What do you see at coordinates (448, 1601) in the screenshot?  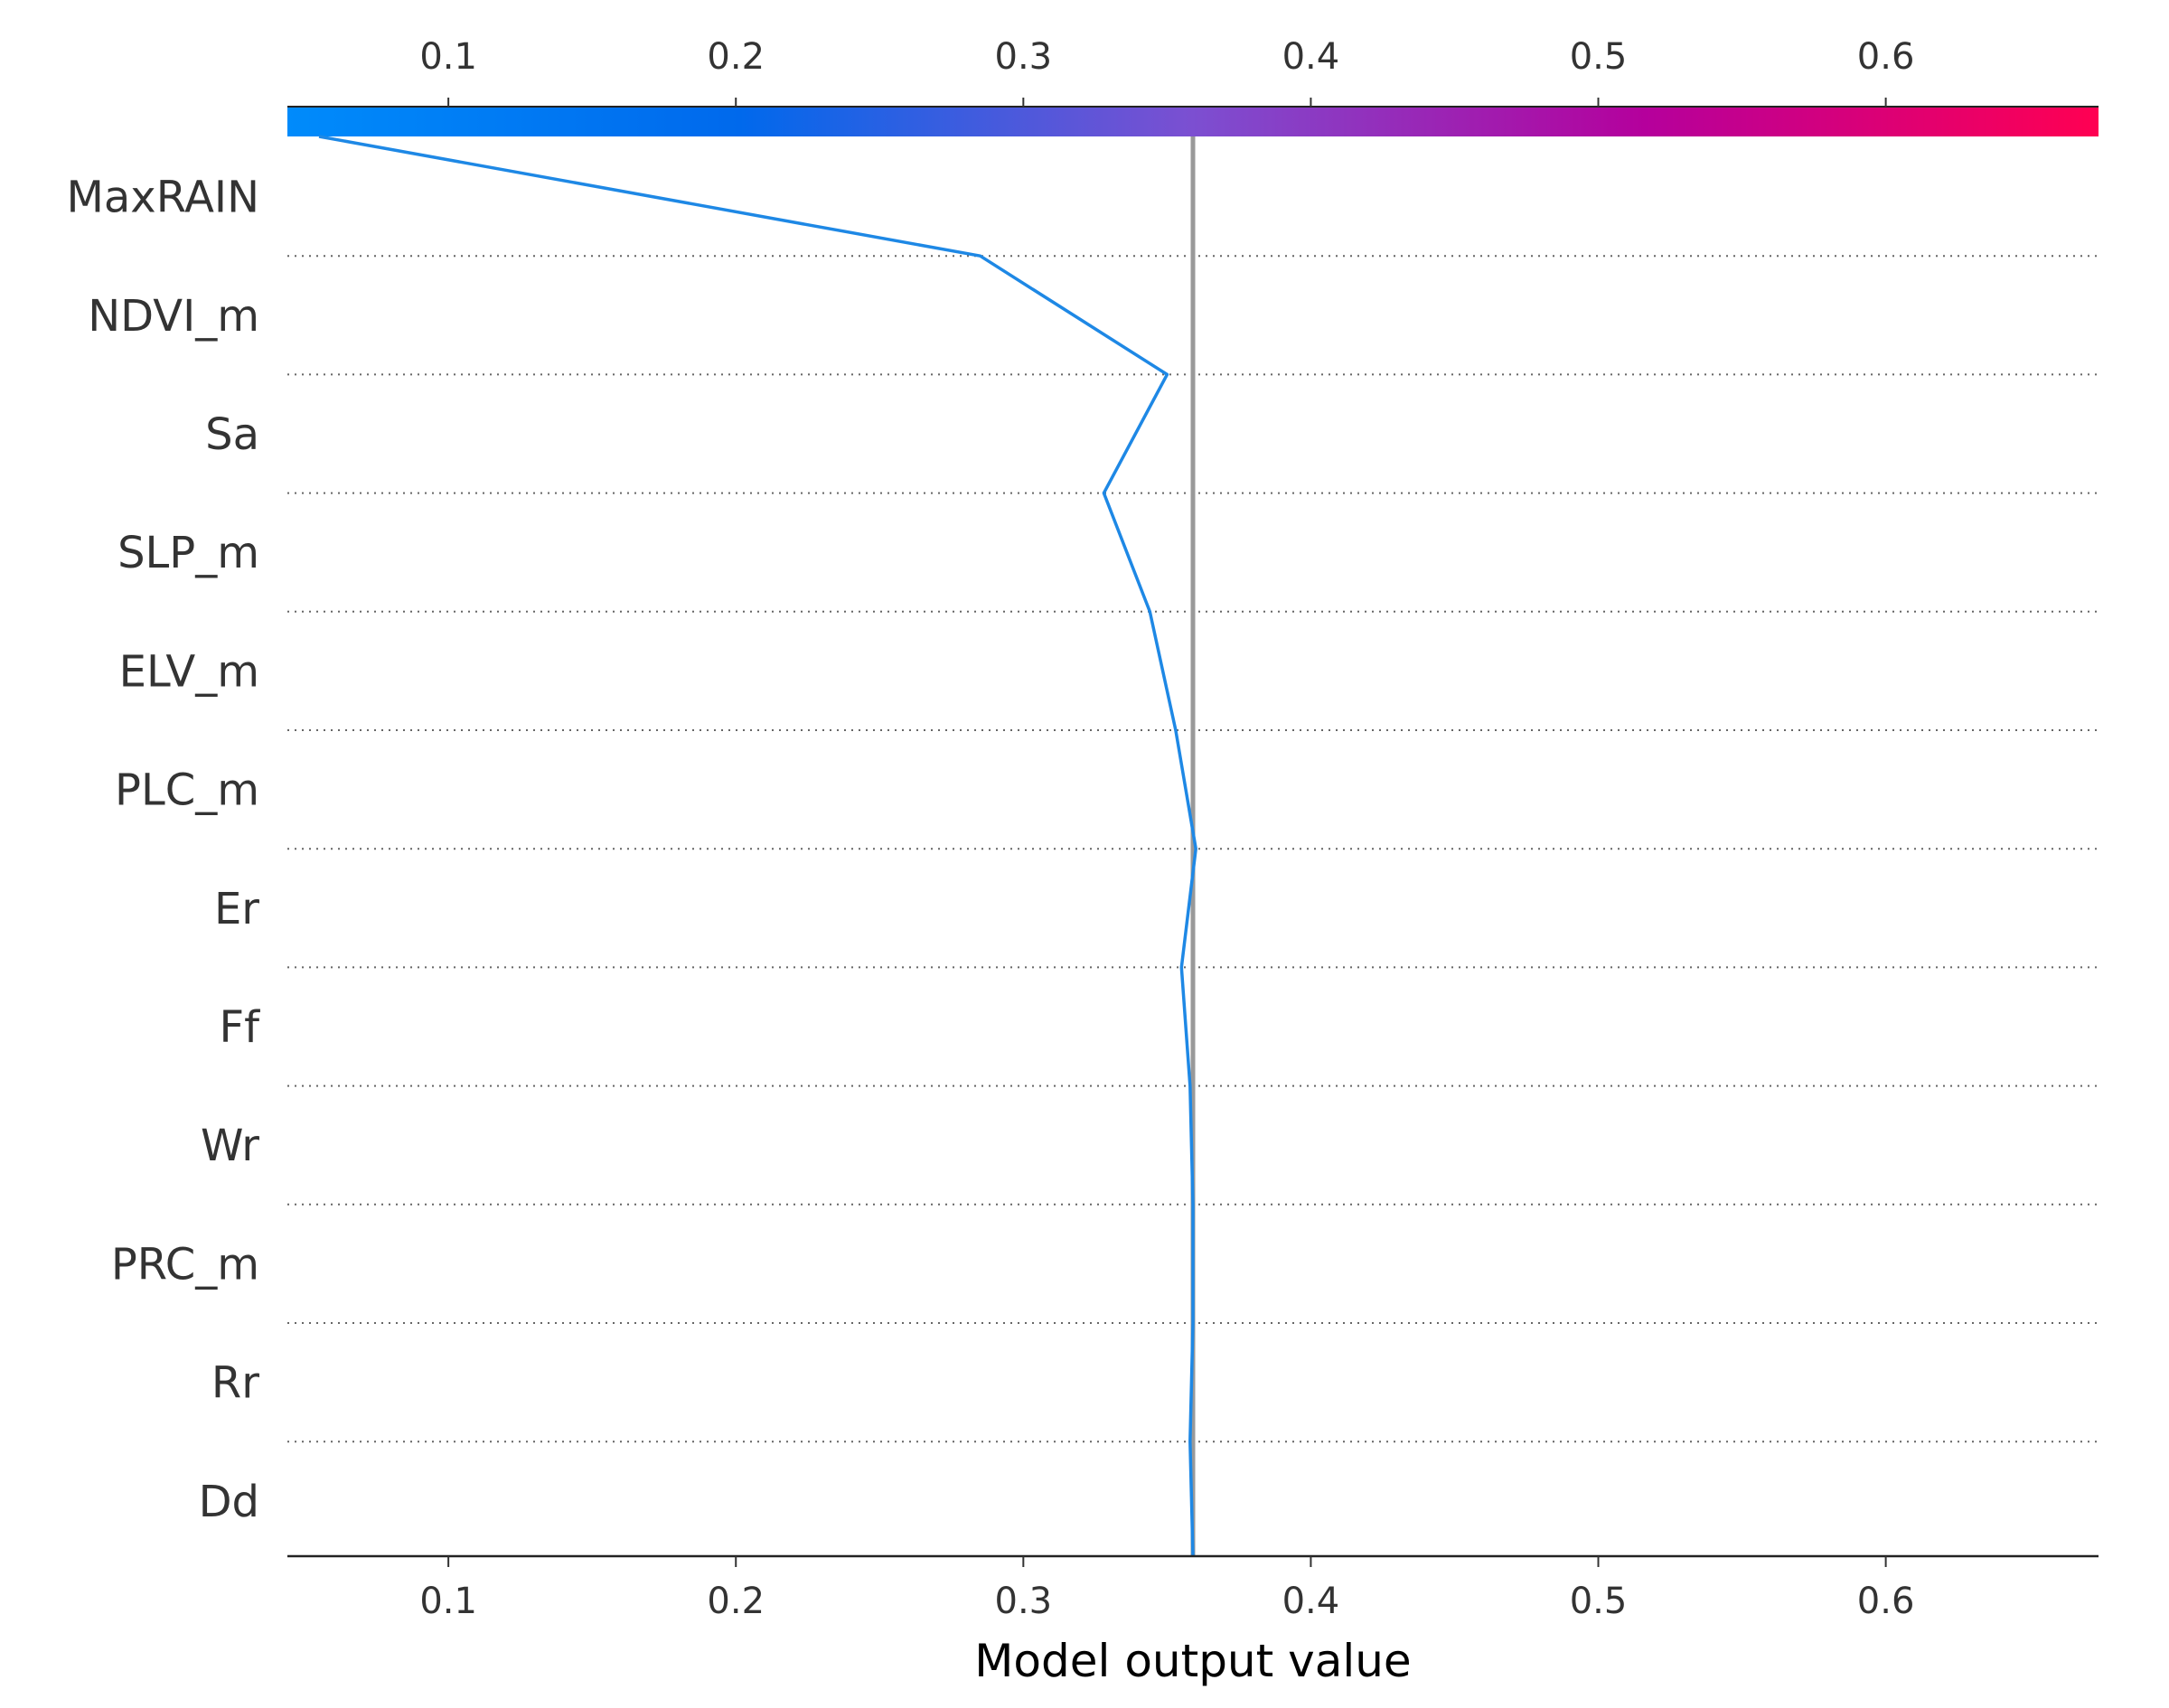 I see `bottom-tick-label: 0.1` at bounding box center [448, 1601].